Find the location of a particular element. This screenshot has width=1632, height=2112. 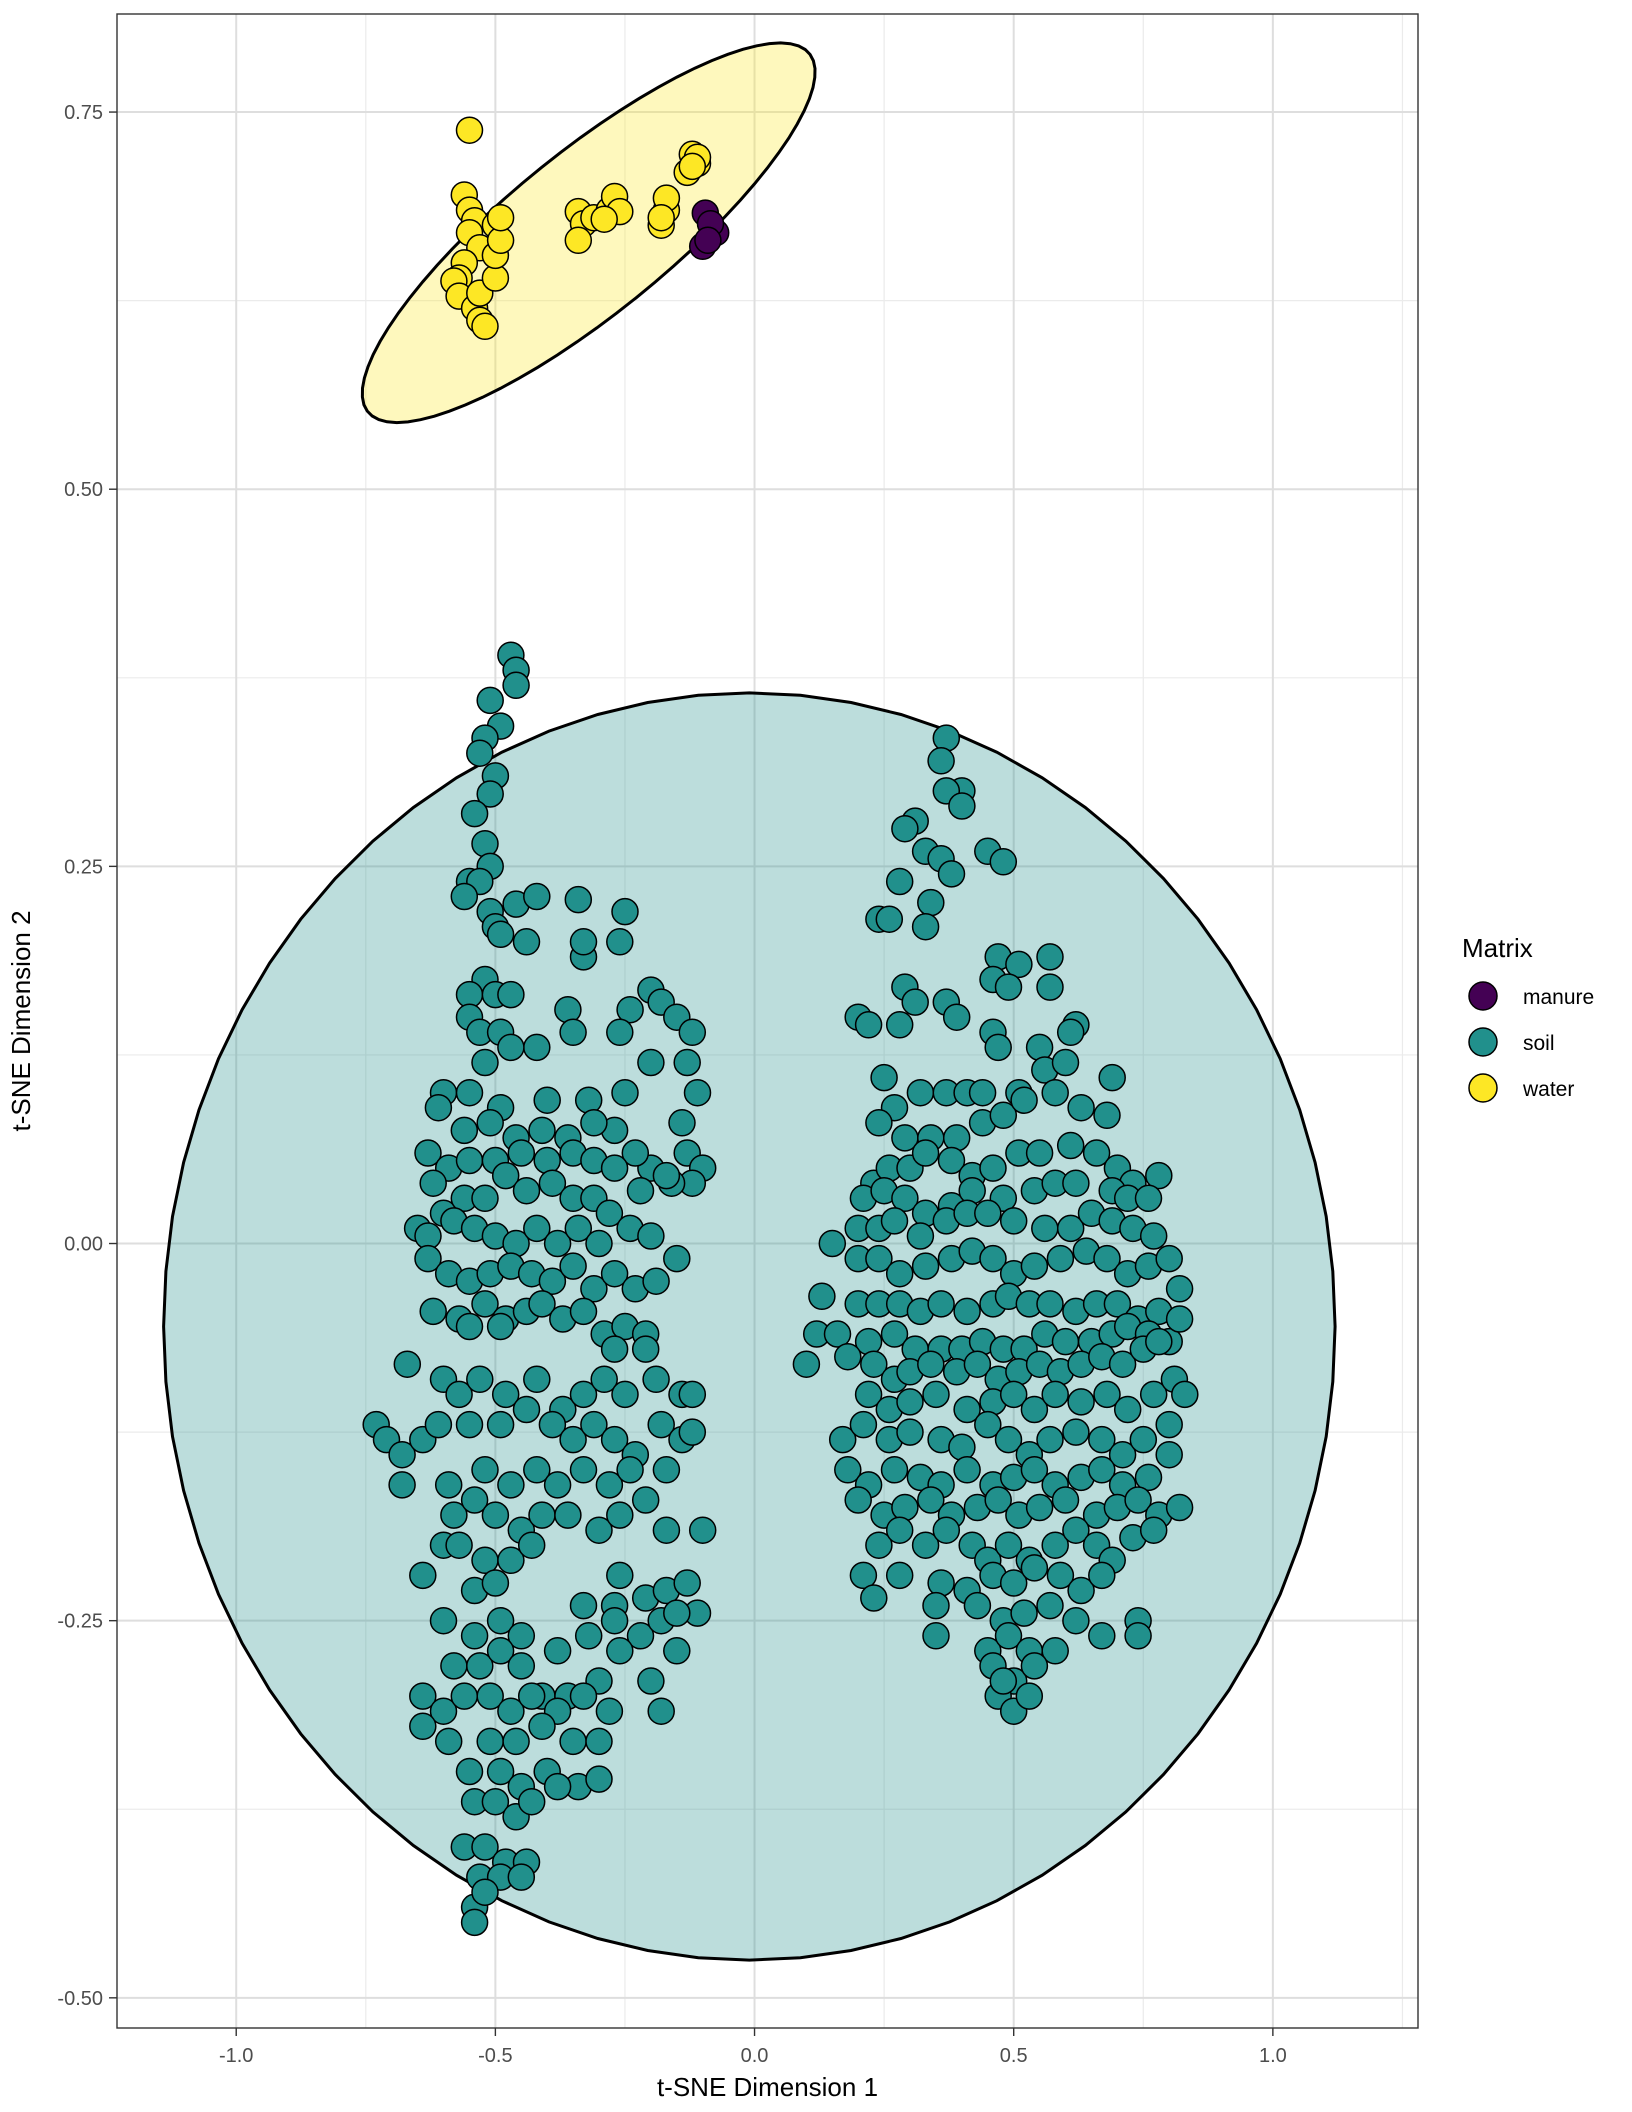

y-axis: -0.50 -0.25 0.00 0.25 0.50 0.75 is located at coordinates (87, 1056).